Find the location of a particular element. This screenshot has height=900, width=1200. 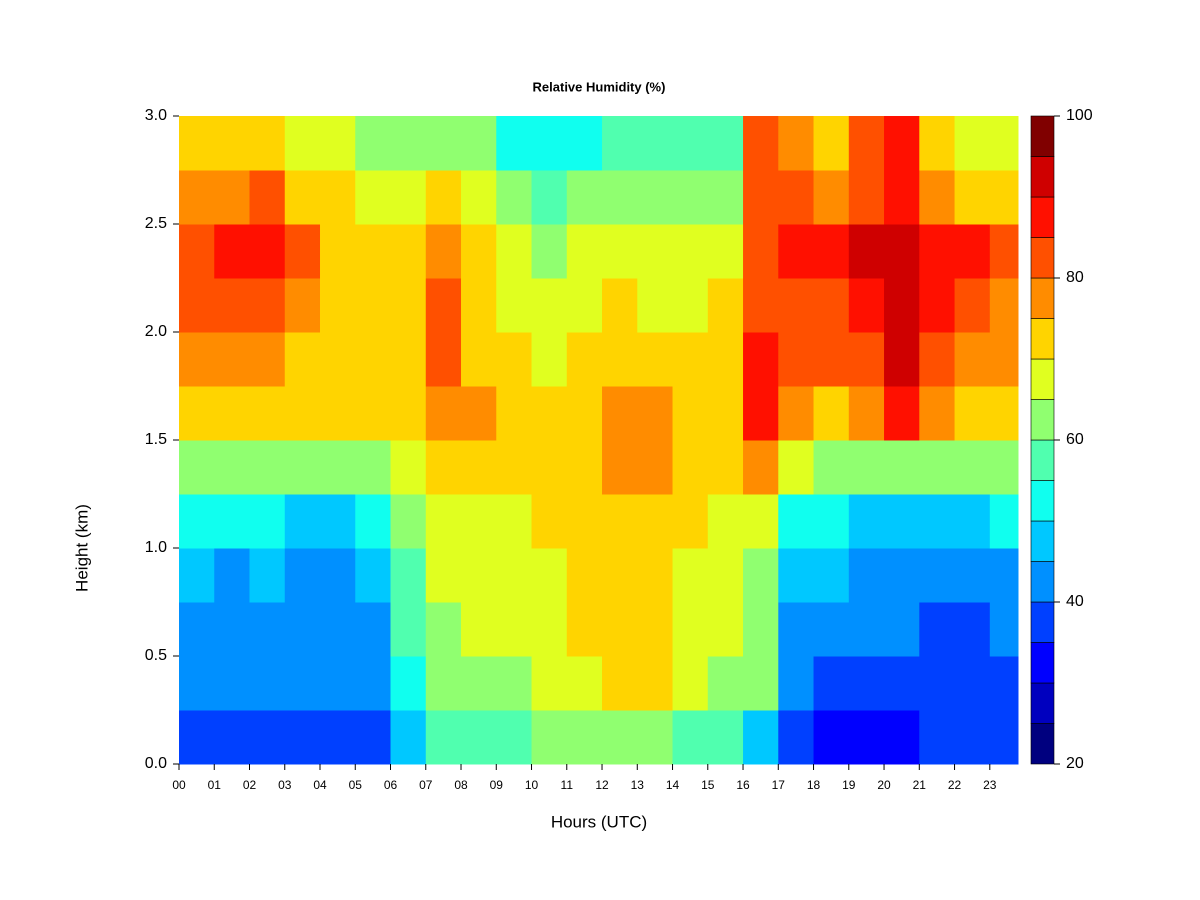

x-tick-label: 01 is located at coordinates (215, 785).